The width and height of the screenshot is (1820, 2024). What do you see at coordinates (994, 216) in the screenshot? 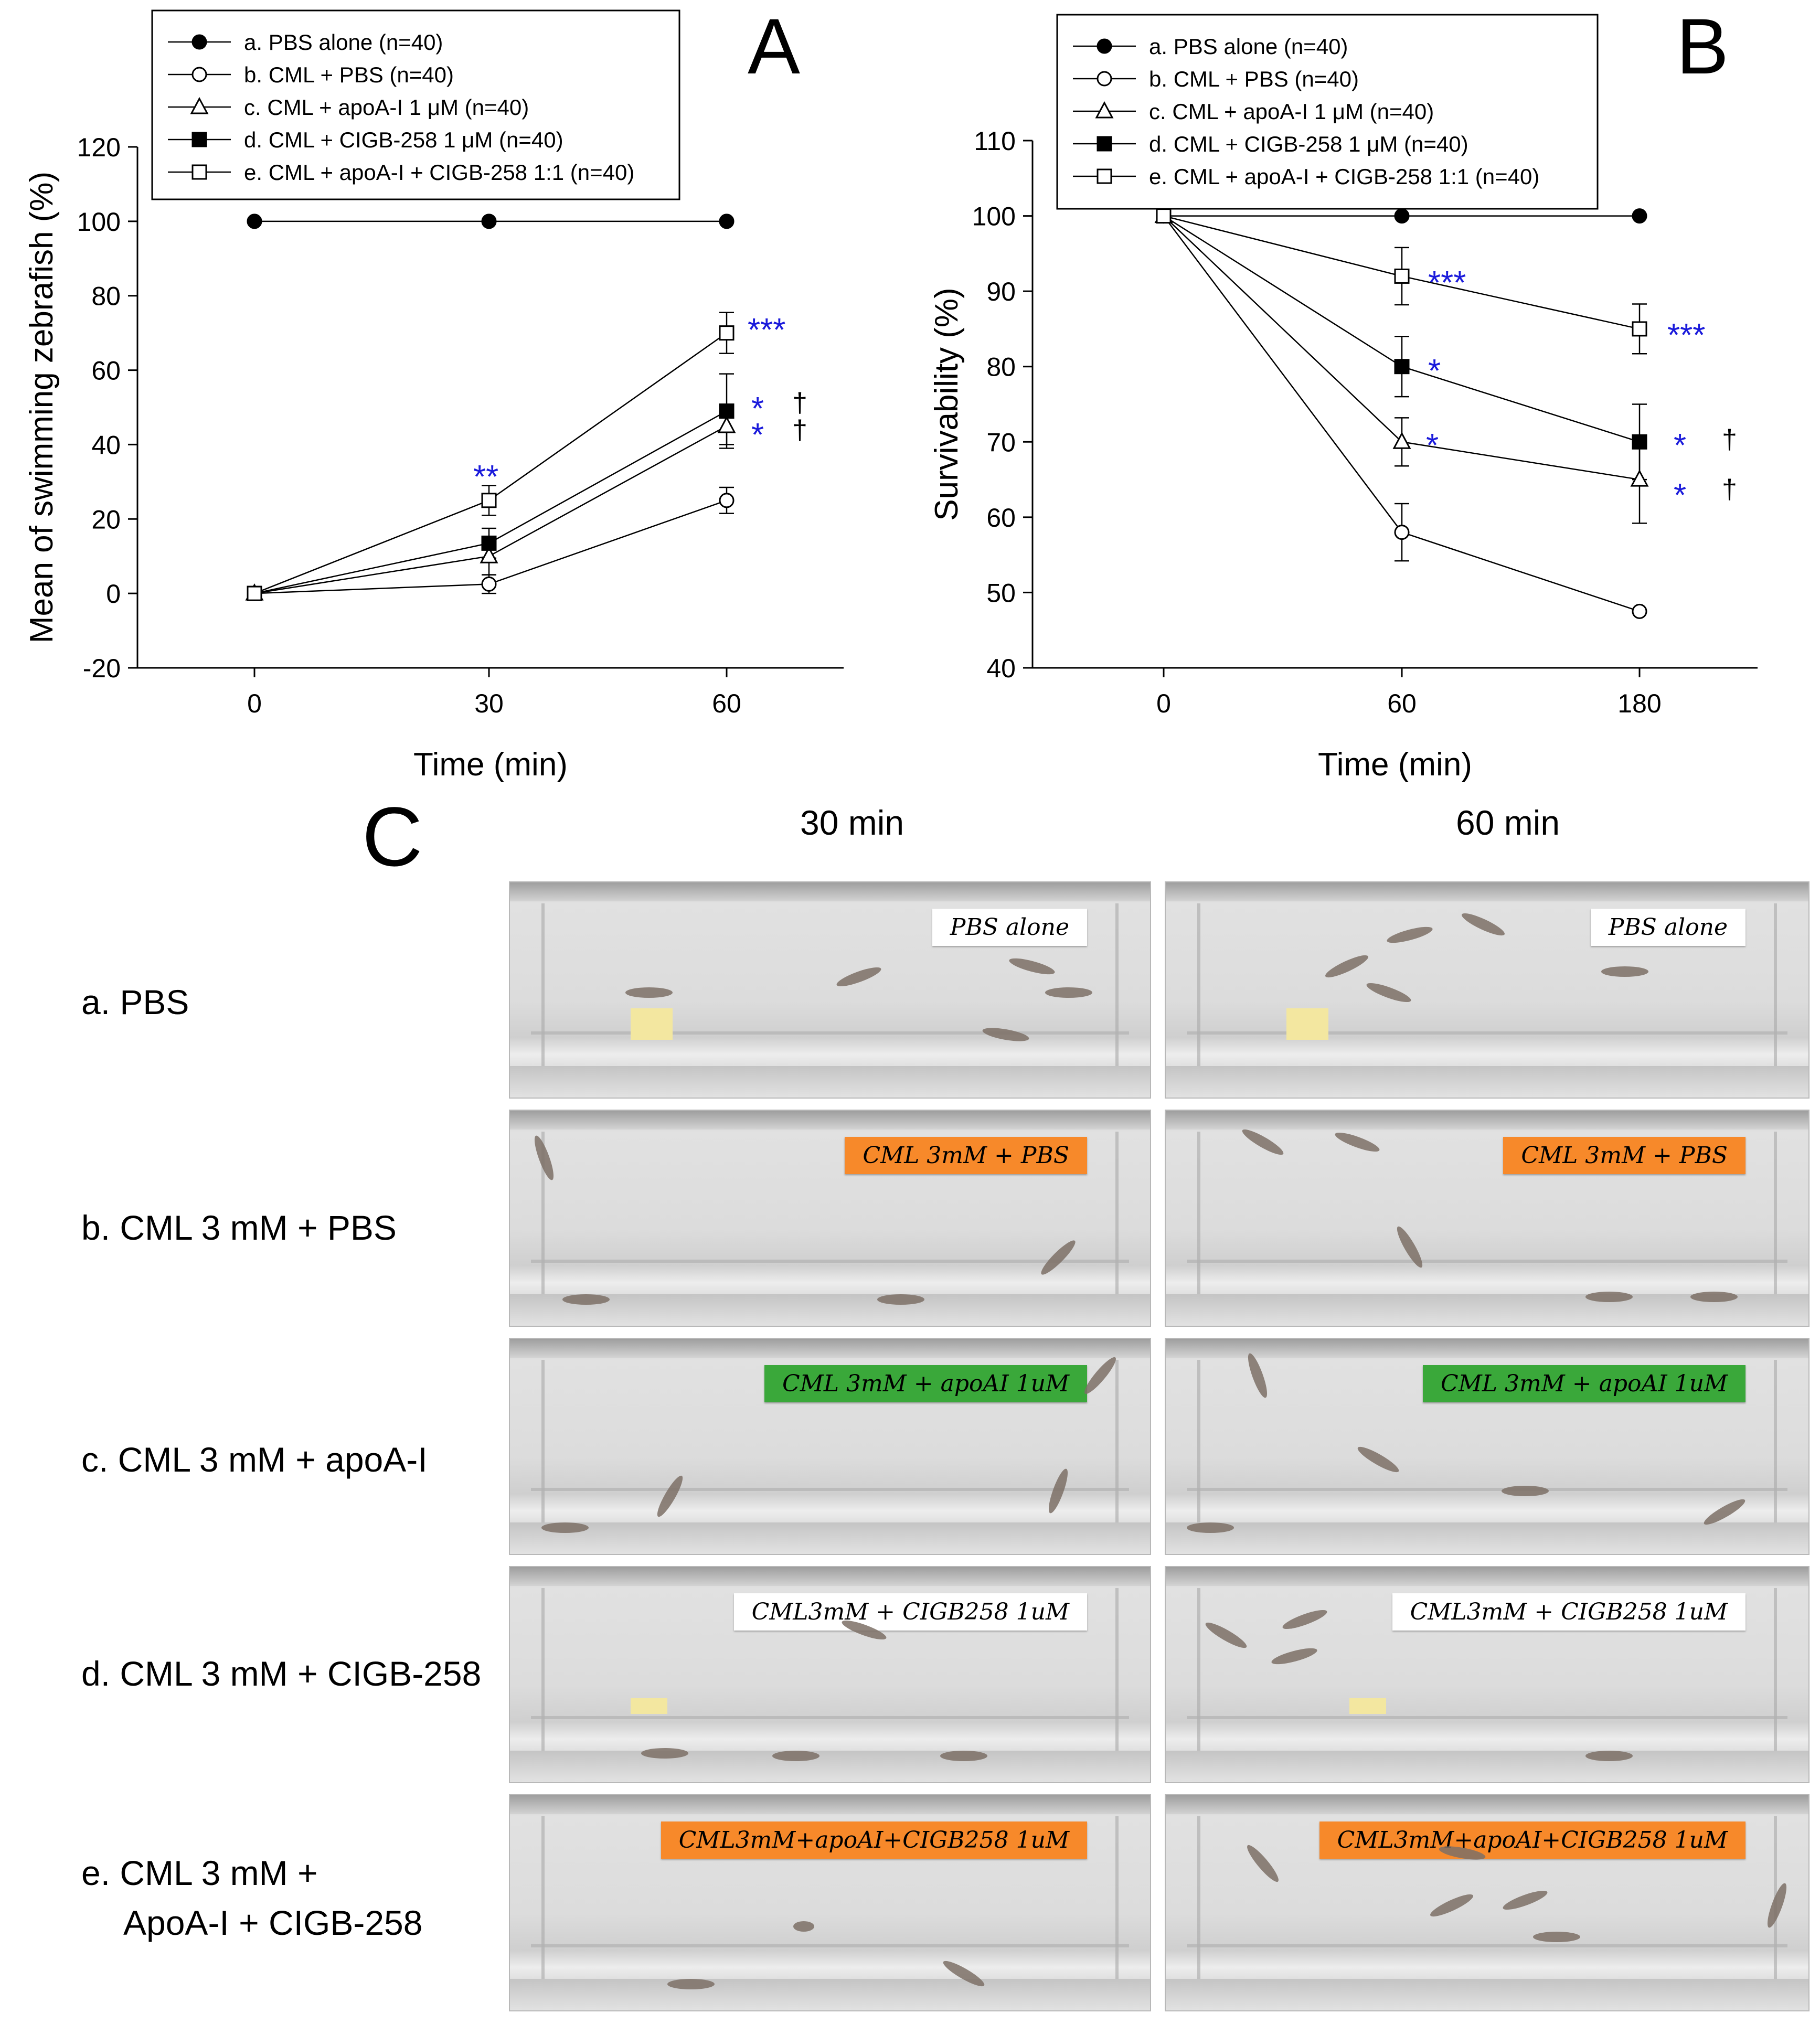
I see `panel-b-y-tick-label: 100` at bounding box center [994, 216].